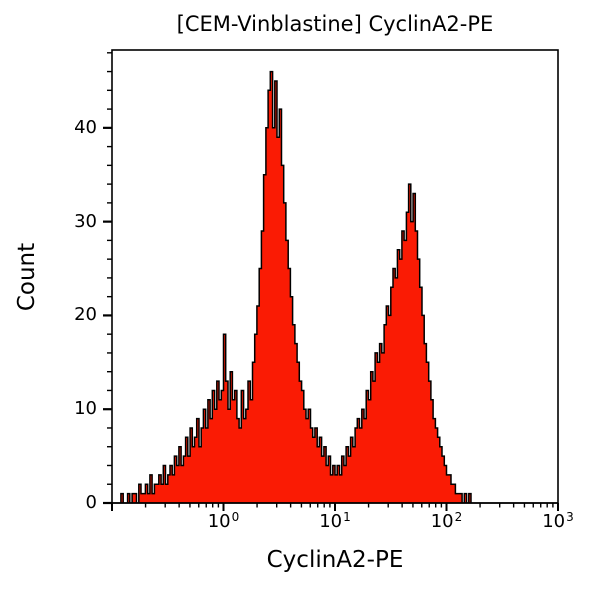 Image resolution: width=600 pixels, height=600 pixels. I want to click on y-tick-label: 20, so click(85, 315).